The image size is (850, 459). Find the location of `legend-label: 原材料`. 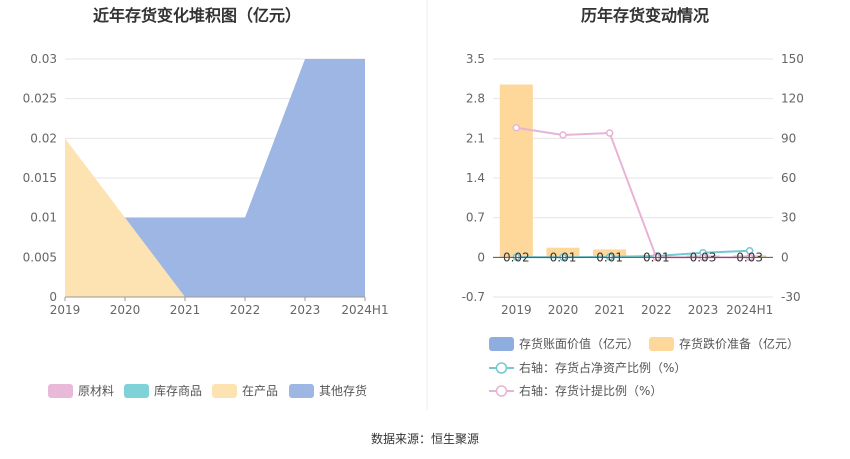

legend-label: 原材料 is located at coordinates (96, 391).